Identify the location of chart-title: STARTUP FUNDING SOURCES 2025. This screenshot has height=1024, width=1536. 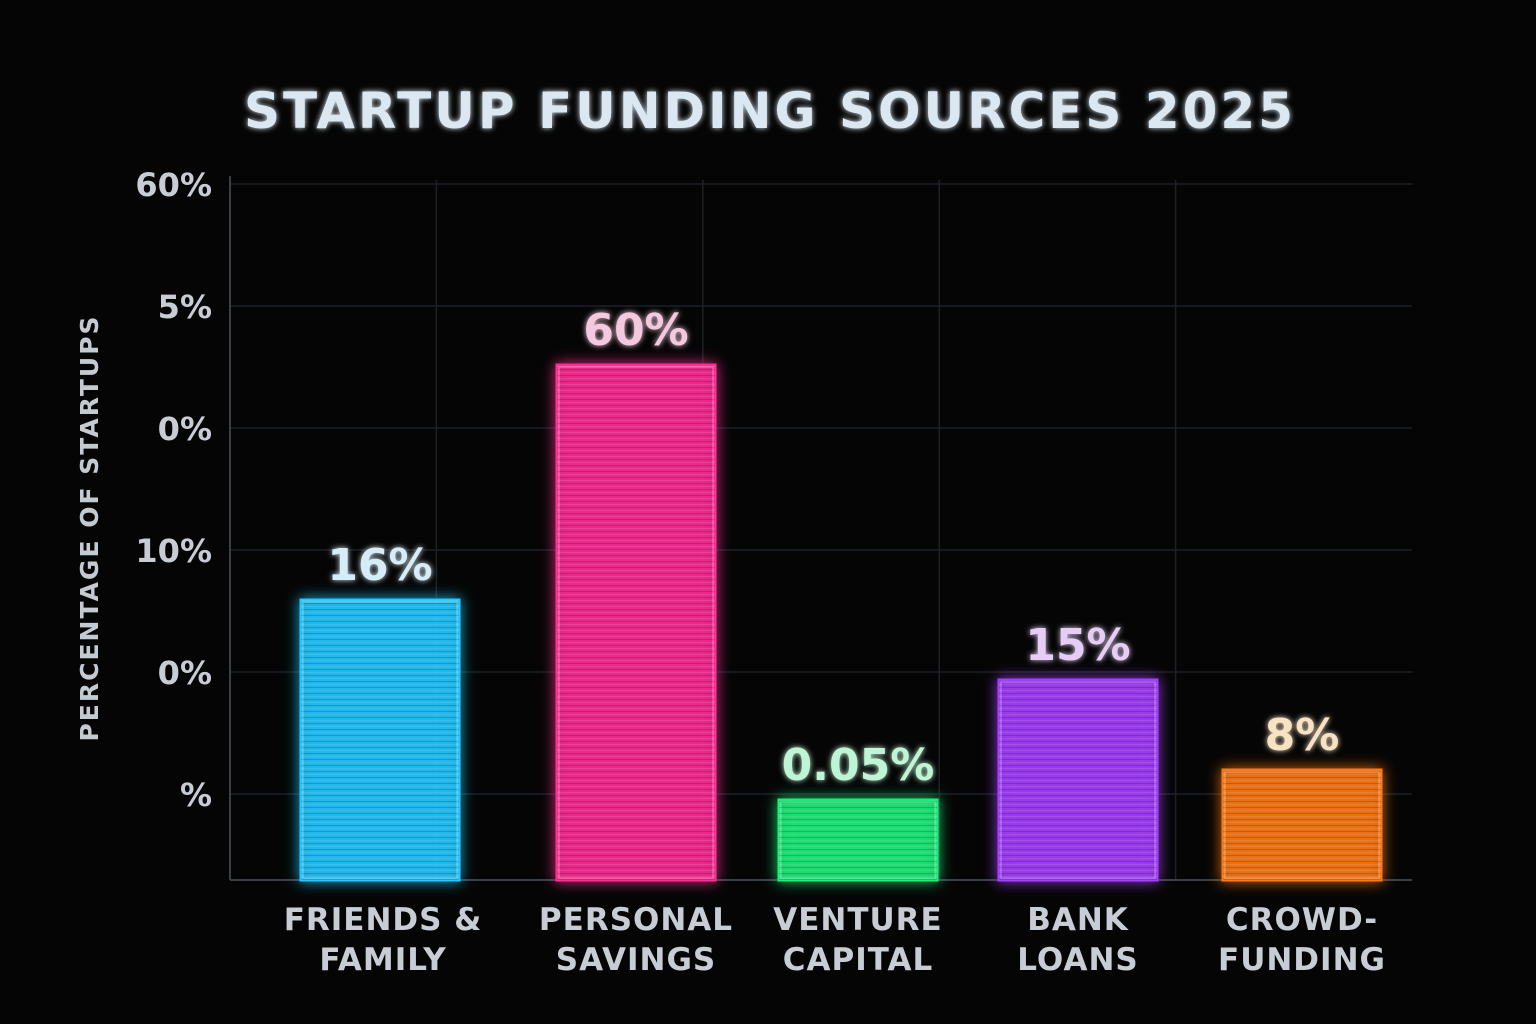
(770, 111).